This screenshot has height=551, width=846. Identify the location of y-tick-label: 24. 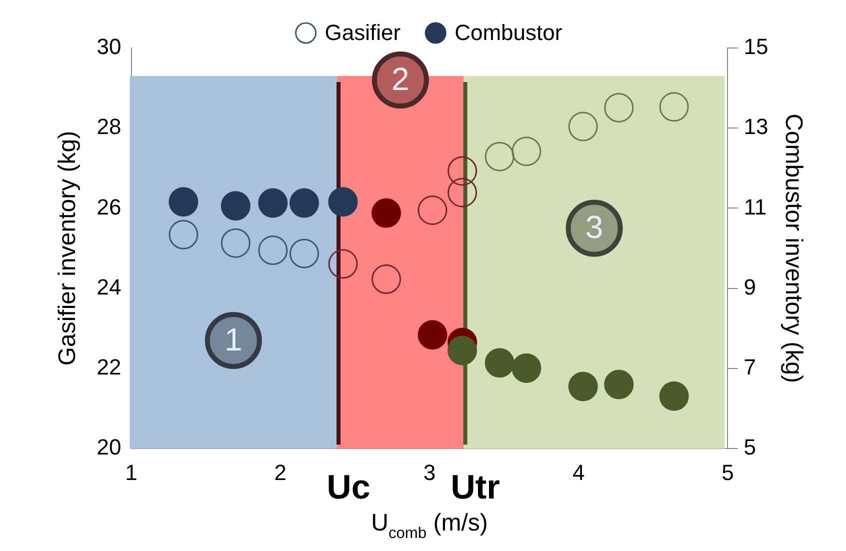
(109, 287).